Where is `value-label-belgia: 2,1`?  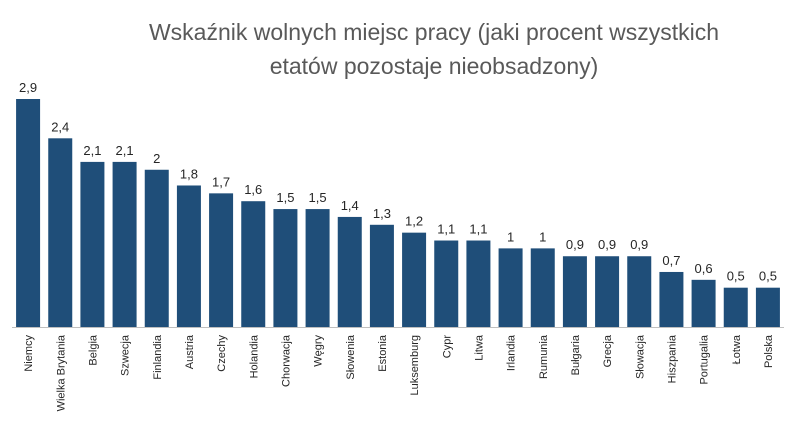
value-label-belgia: 2,1 is located at coordinates (92, 150).